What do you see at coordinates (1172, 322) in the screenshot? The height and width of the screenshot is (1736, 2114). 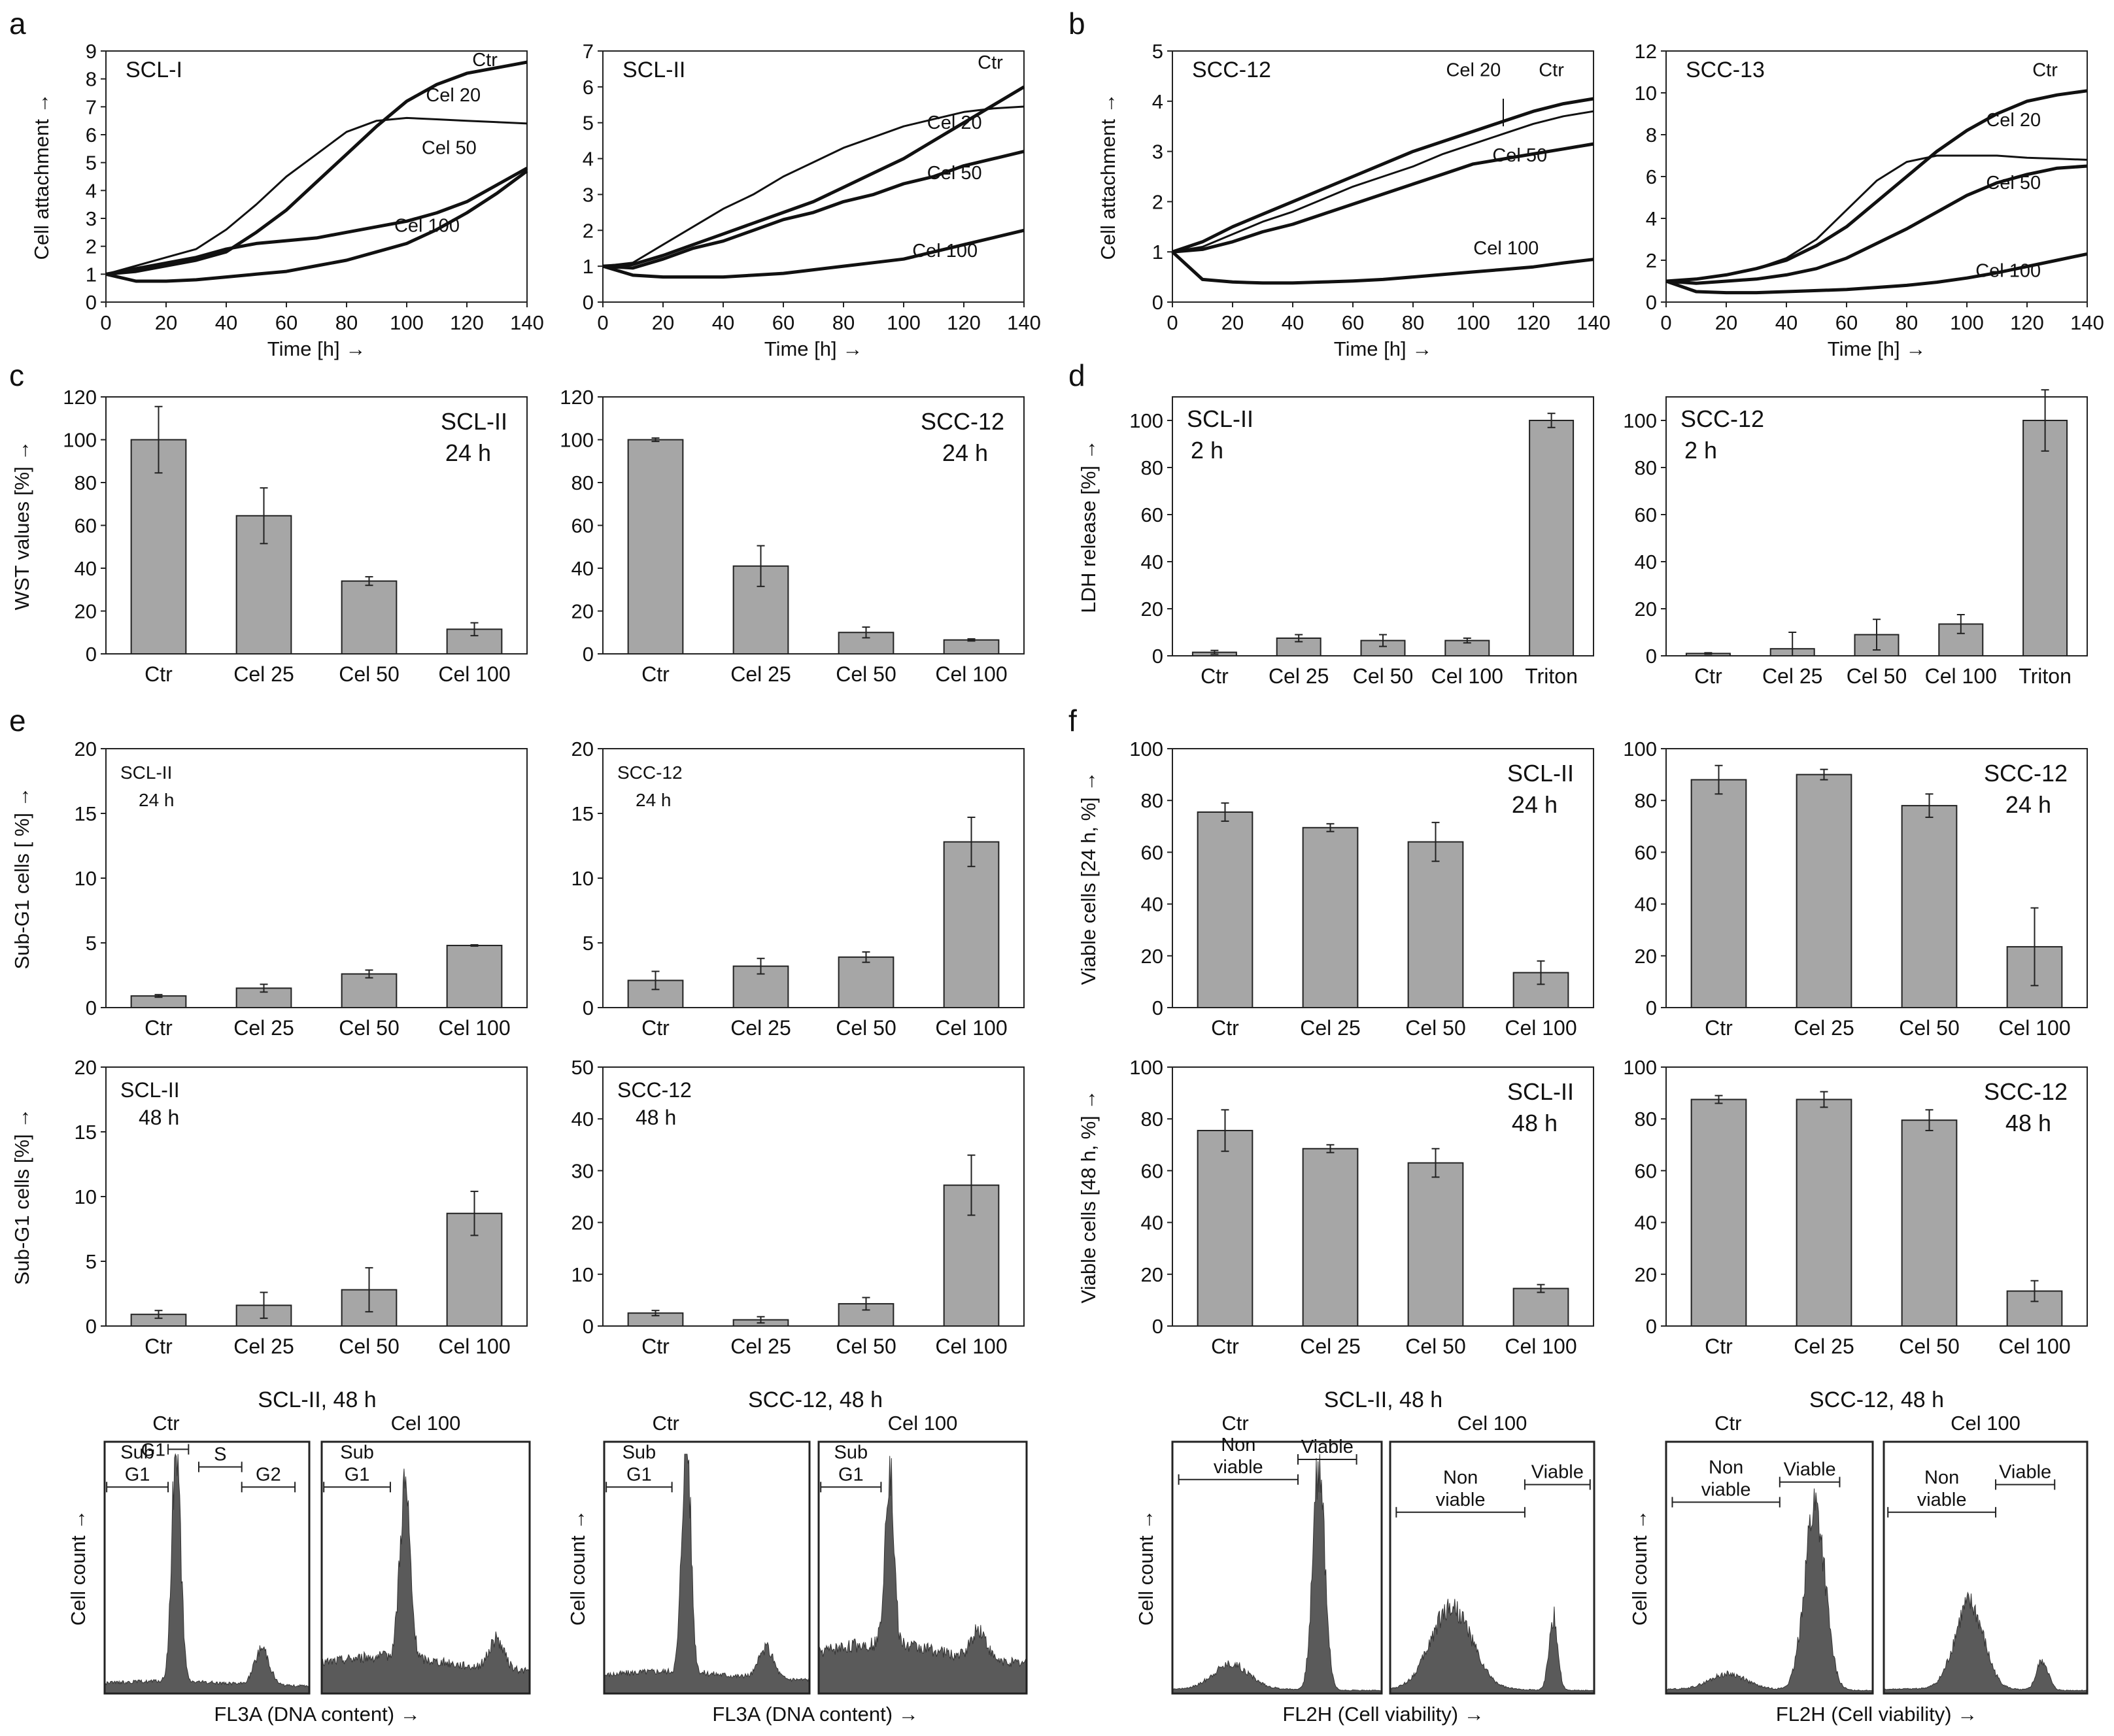 I see `chart-b1-xtick-label: 0` at bounding box center [1172, 322].